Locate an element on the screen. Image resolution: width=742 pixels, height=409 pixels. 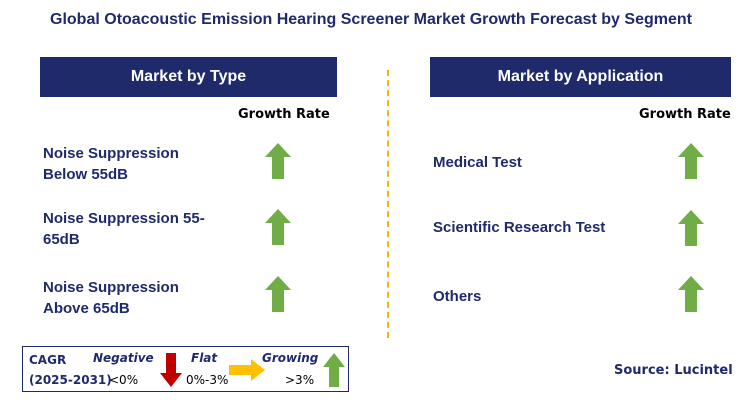
legend-cagr-label: CAGR is located at coordinates (48, 360).